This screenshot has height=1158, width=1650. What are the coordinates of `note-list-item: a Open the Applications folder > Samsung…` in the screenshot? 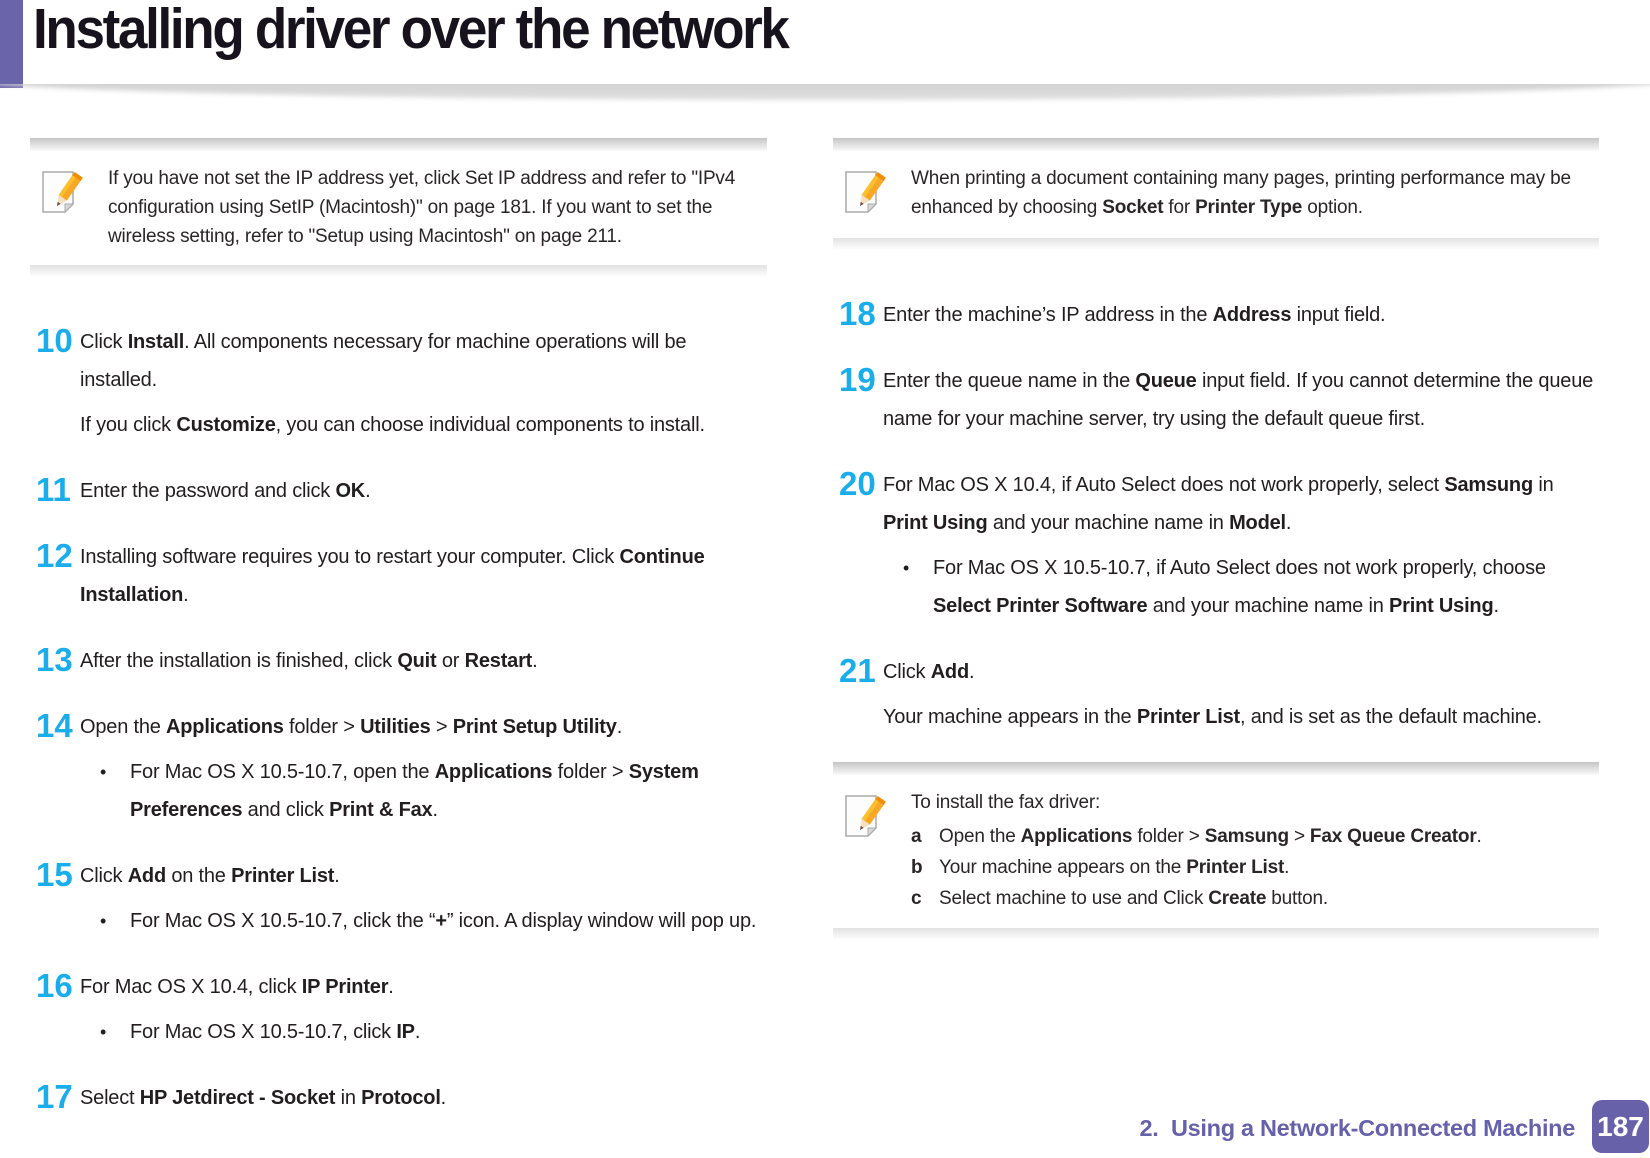 It's located at (1196, 836).